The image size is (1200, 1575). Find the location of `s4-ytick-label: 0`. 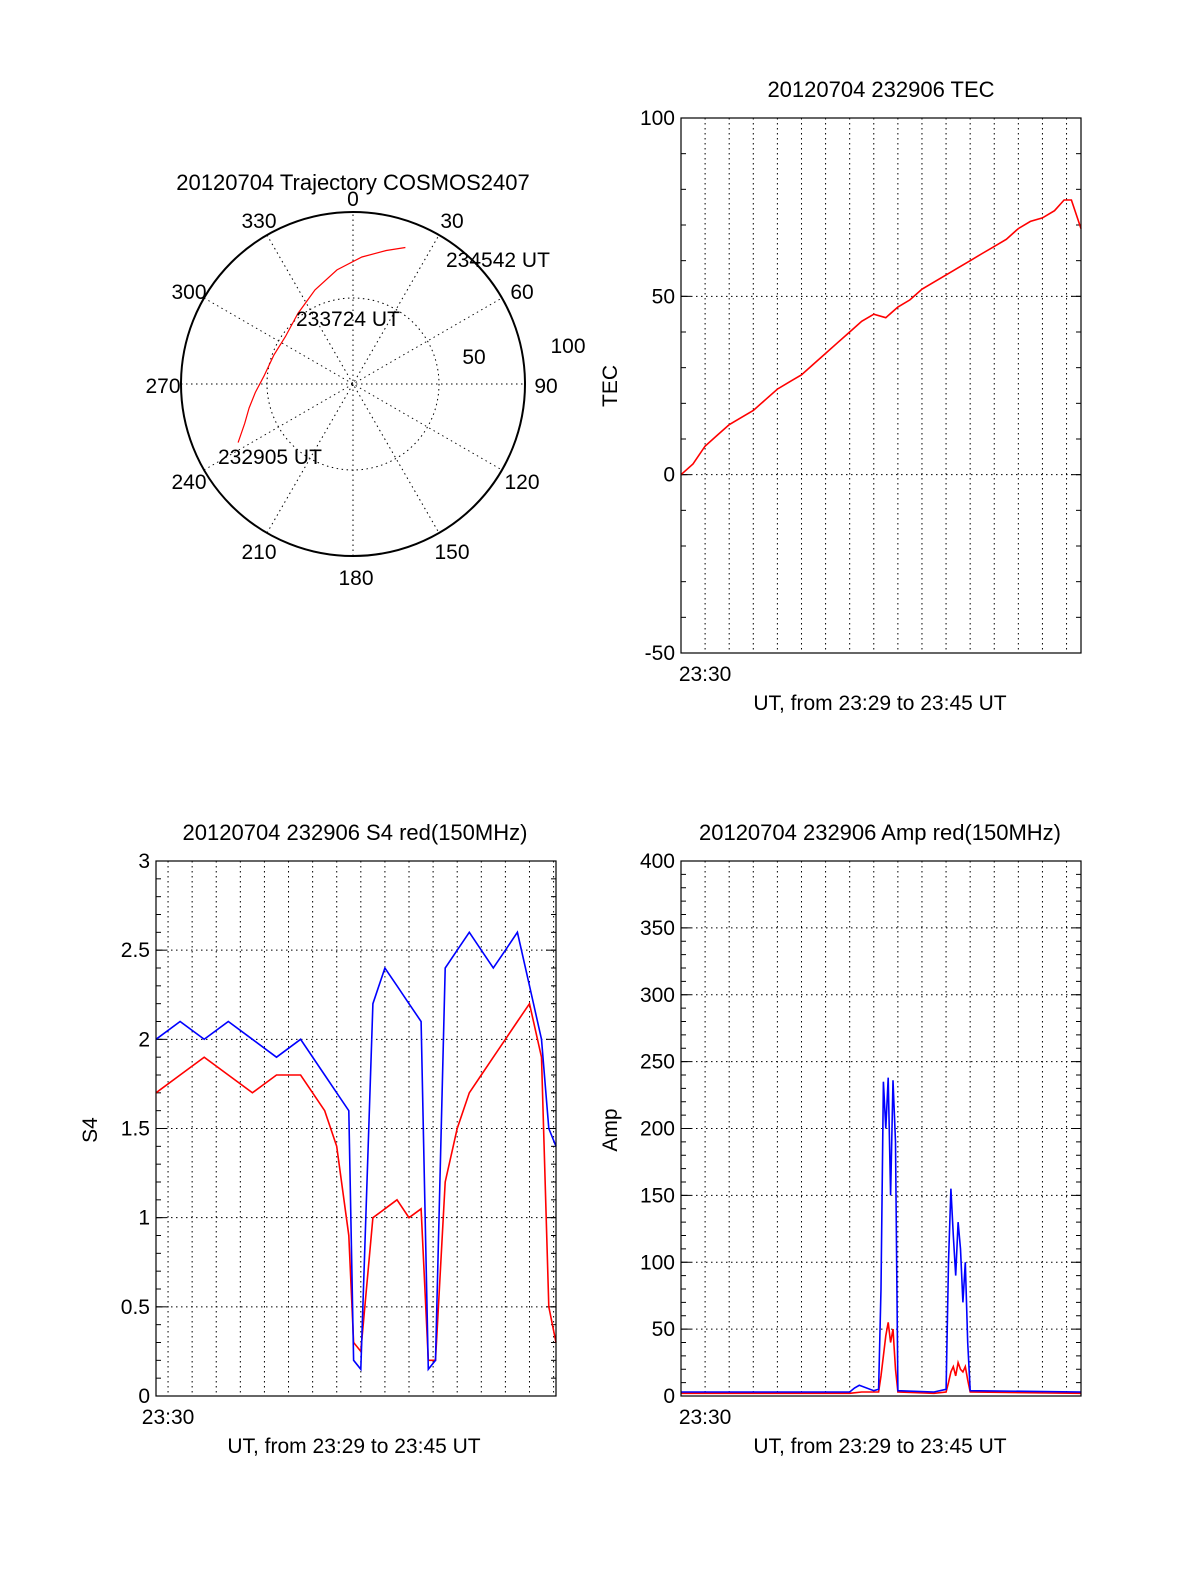

s4-ytick-label: 0 is located at coordinates (144, 1396).